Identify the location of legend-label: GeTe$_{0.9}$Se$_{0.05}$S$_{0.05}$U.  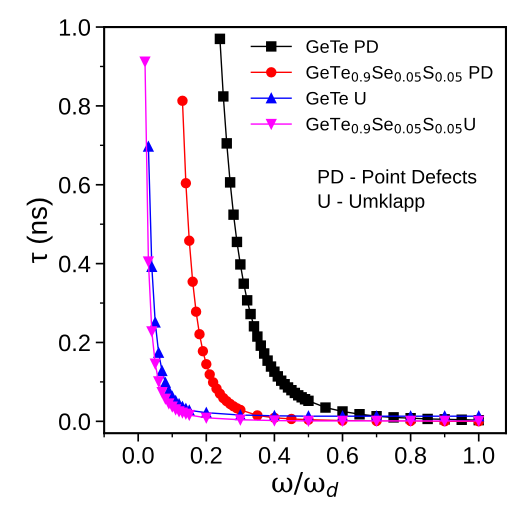
(390, 126).